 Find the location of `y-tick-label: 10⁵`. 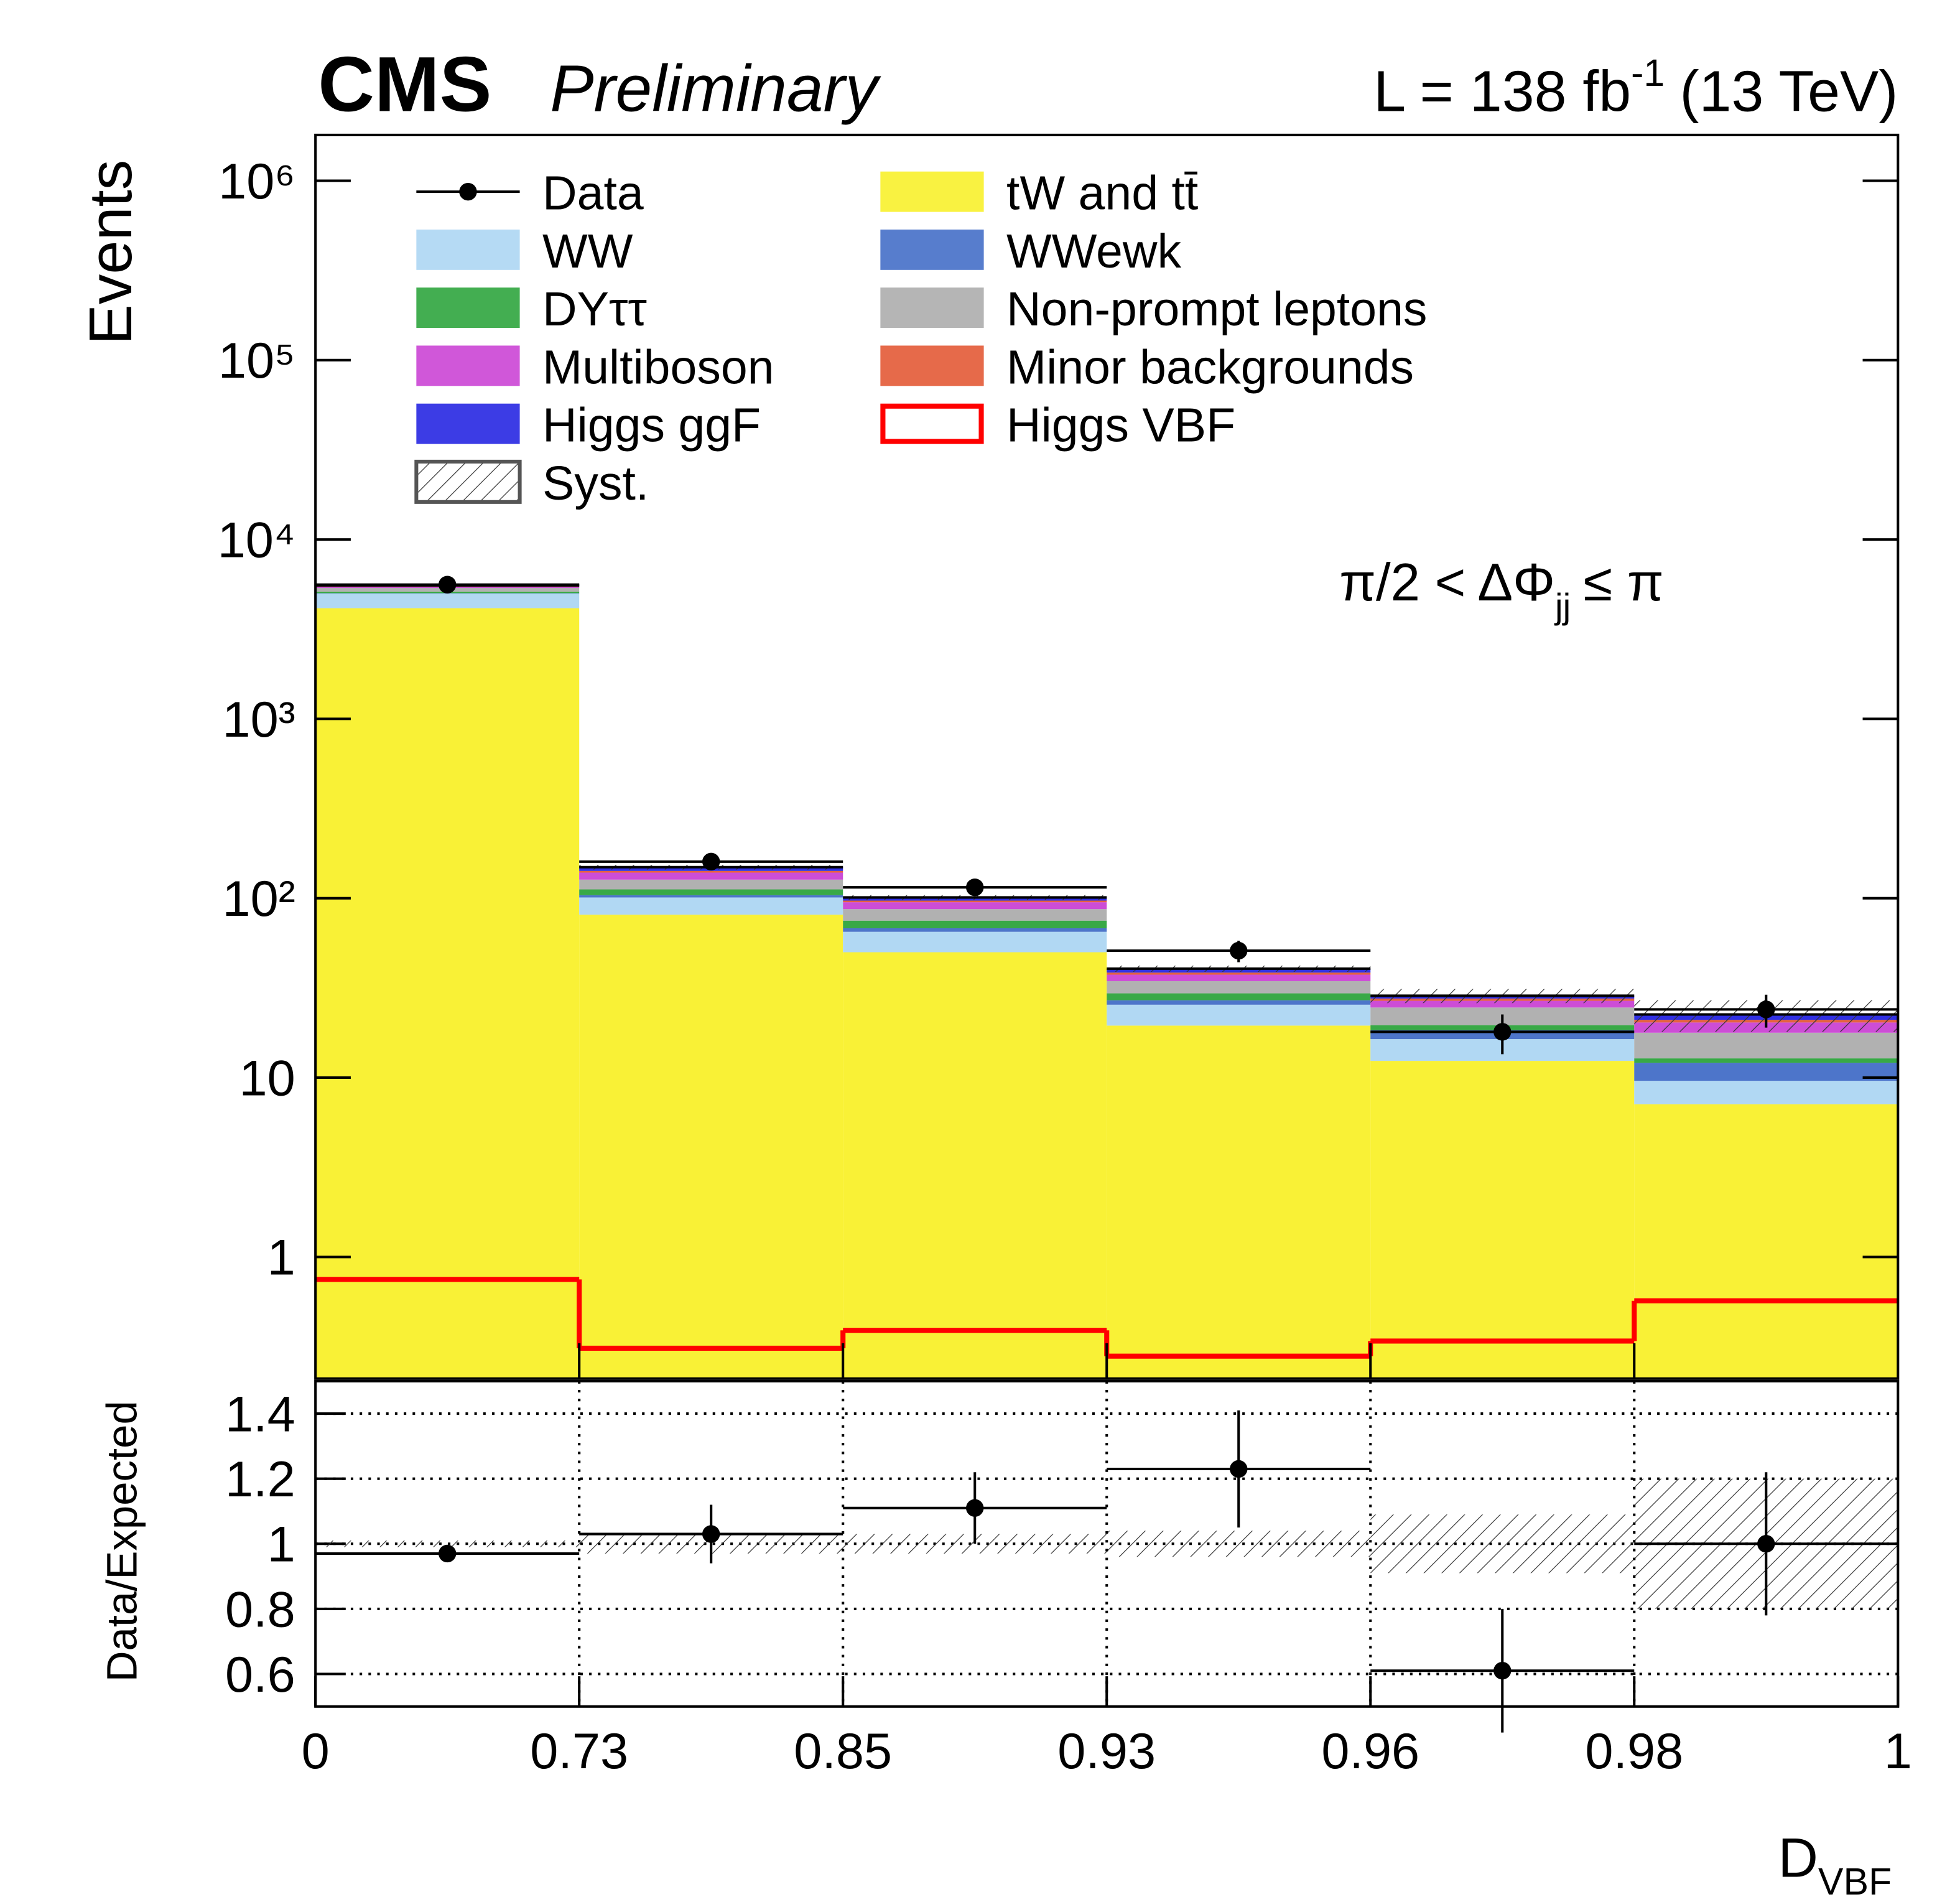

y-tick-label: 10⁵ is located at coordinates (256, 361).